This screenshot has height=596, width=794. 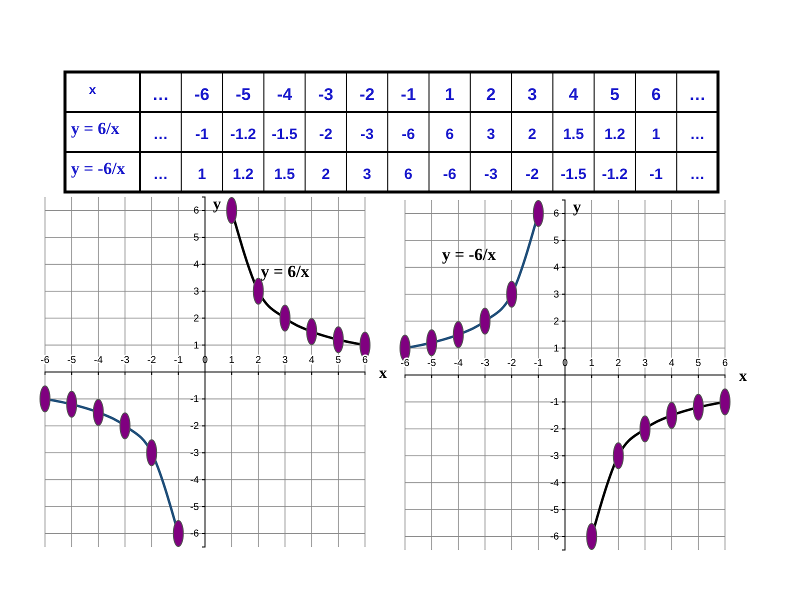 What do you see at coordinates (656, 94) in the screenshot?
I see `category-label: 6` at bounding box center [656, 94].